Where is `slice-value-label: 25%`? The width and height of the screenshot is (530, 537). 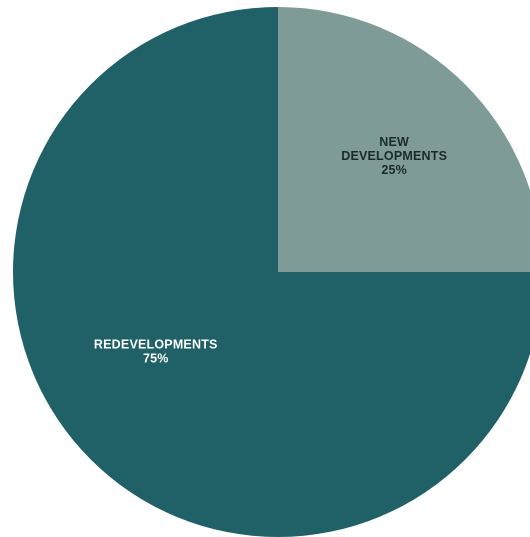
slice-value-label: 25% is located at coordinates (394, 170).